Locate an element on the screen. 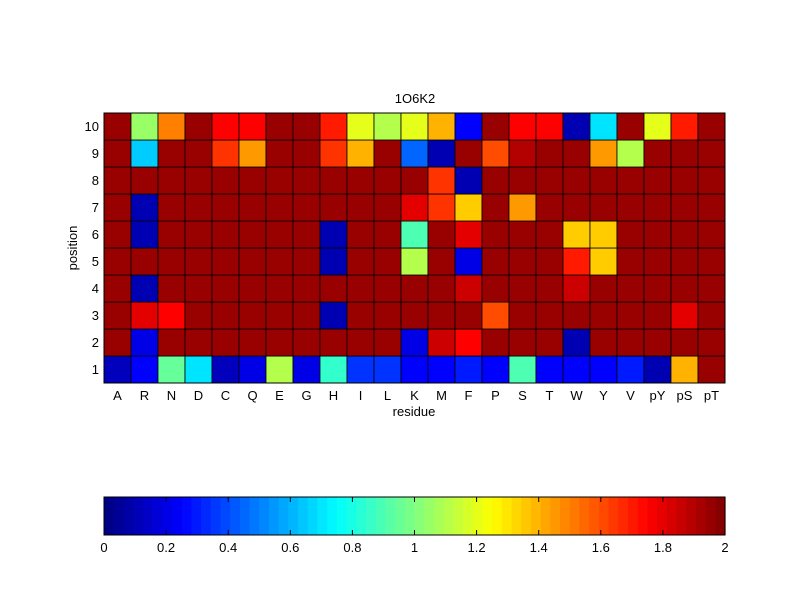 The width and height of the screenshot is (800, 600). x-tick-label: A is located at coordinates (117, 395).